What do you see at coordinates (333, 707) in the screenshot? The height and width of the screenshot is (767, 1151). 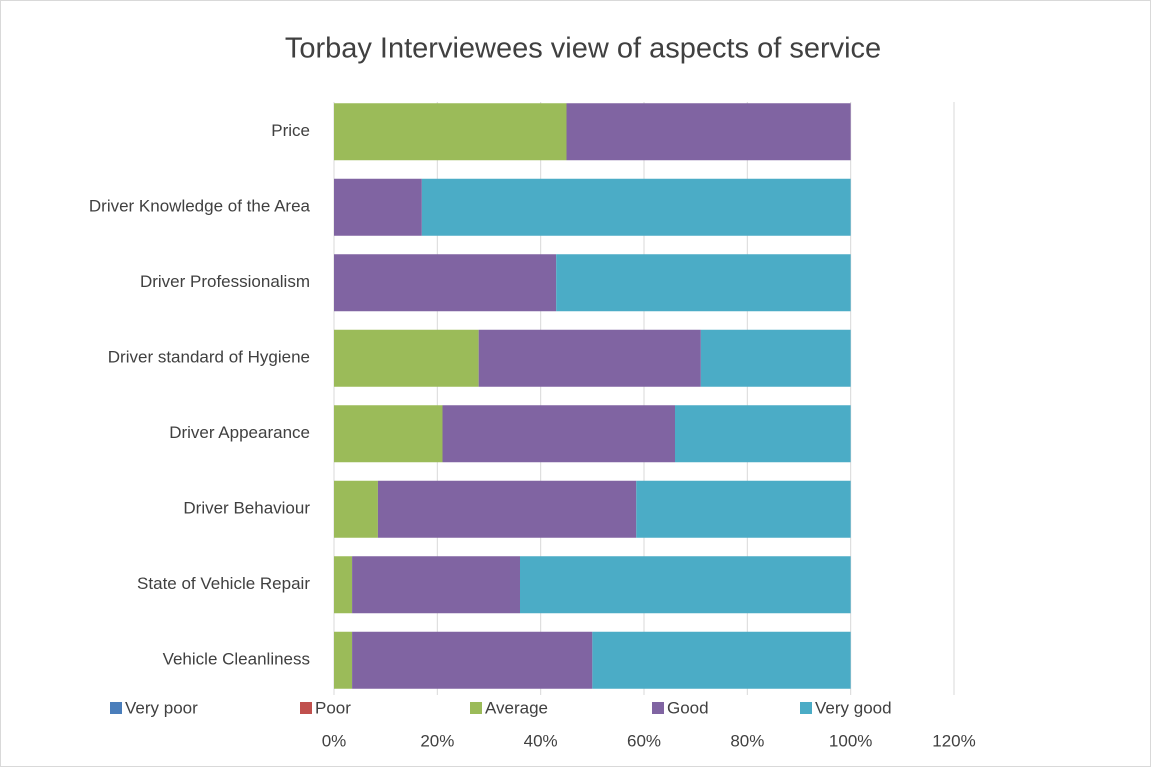 I see `legend-label: Poor` at bounding box center [333, 707].